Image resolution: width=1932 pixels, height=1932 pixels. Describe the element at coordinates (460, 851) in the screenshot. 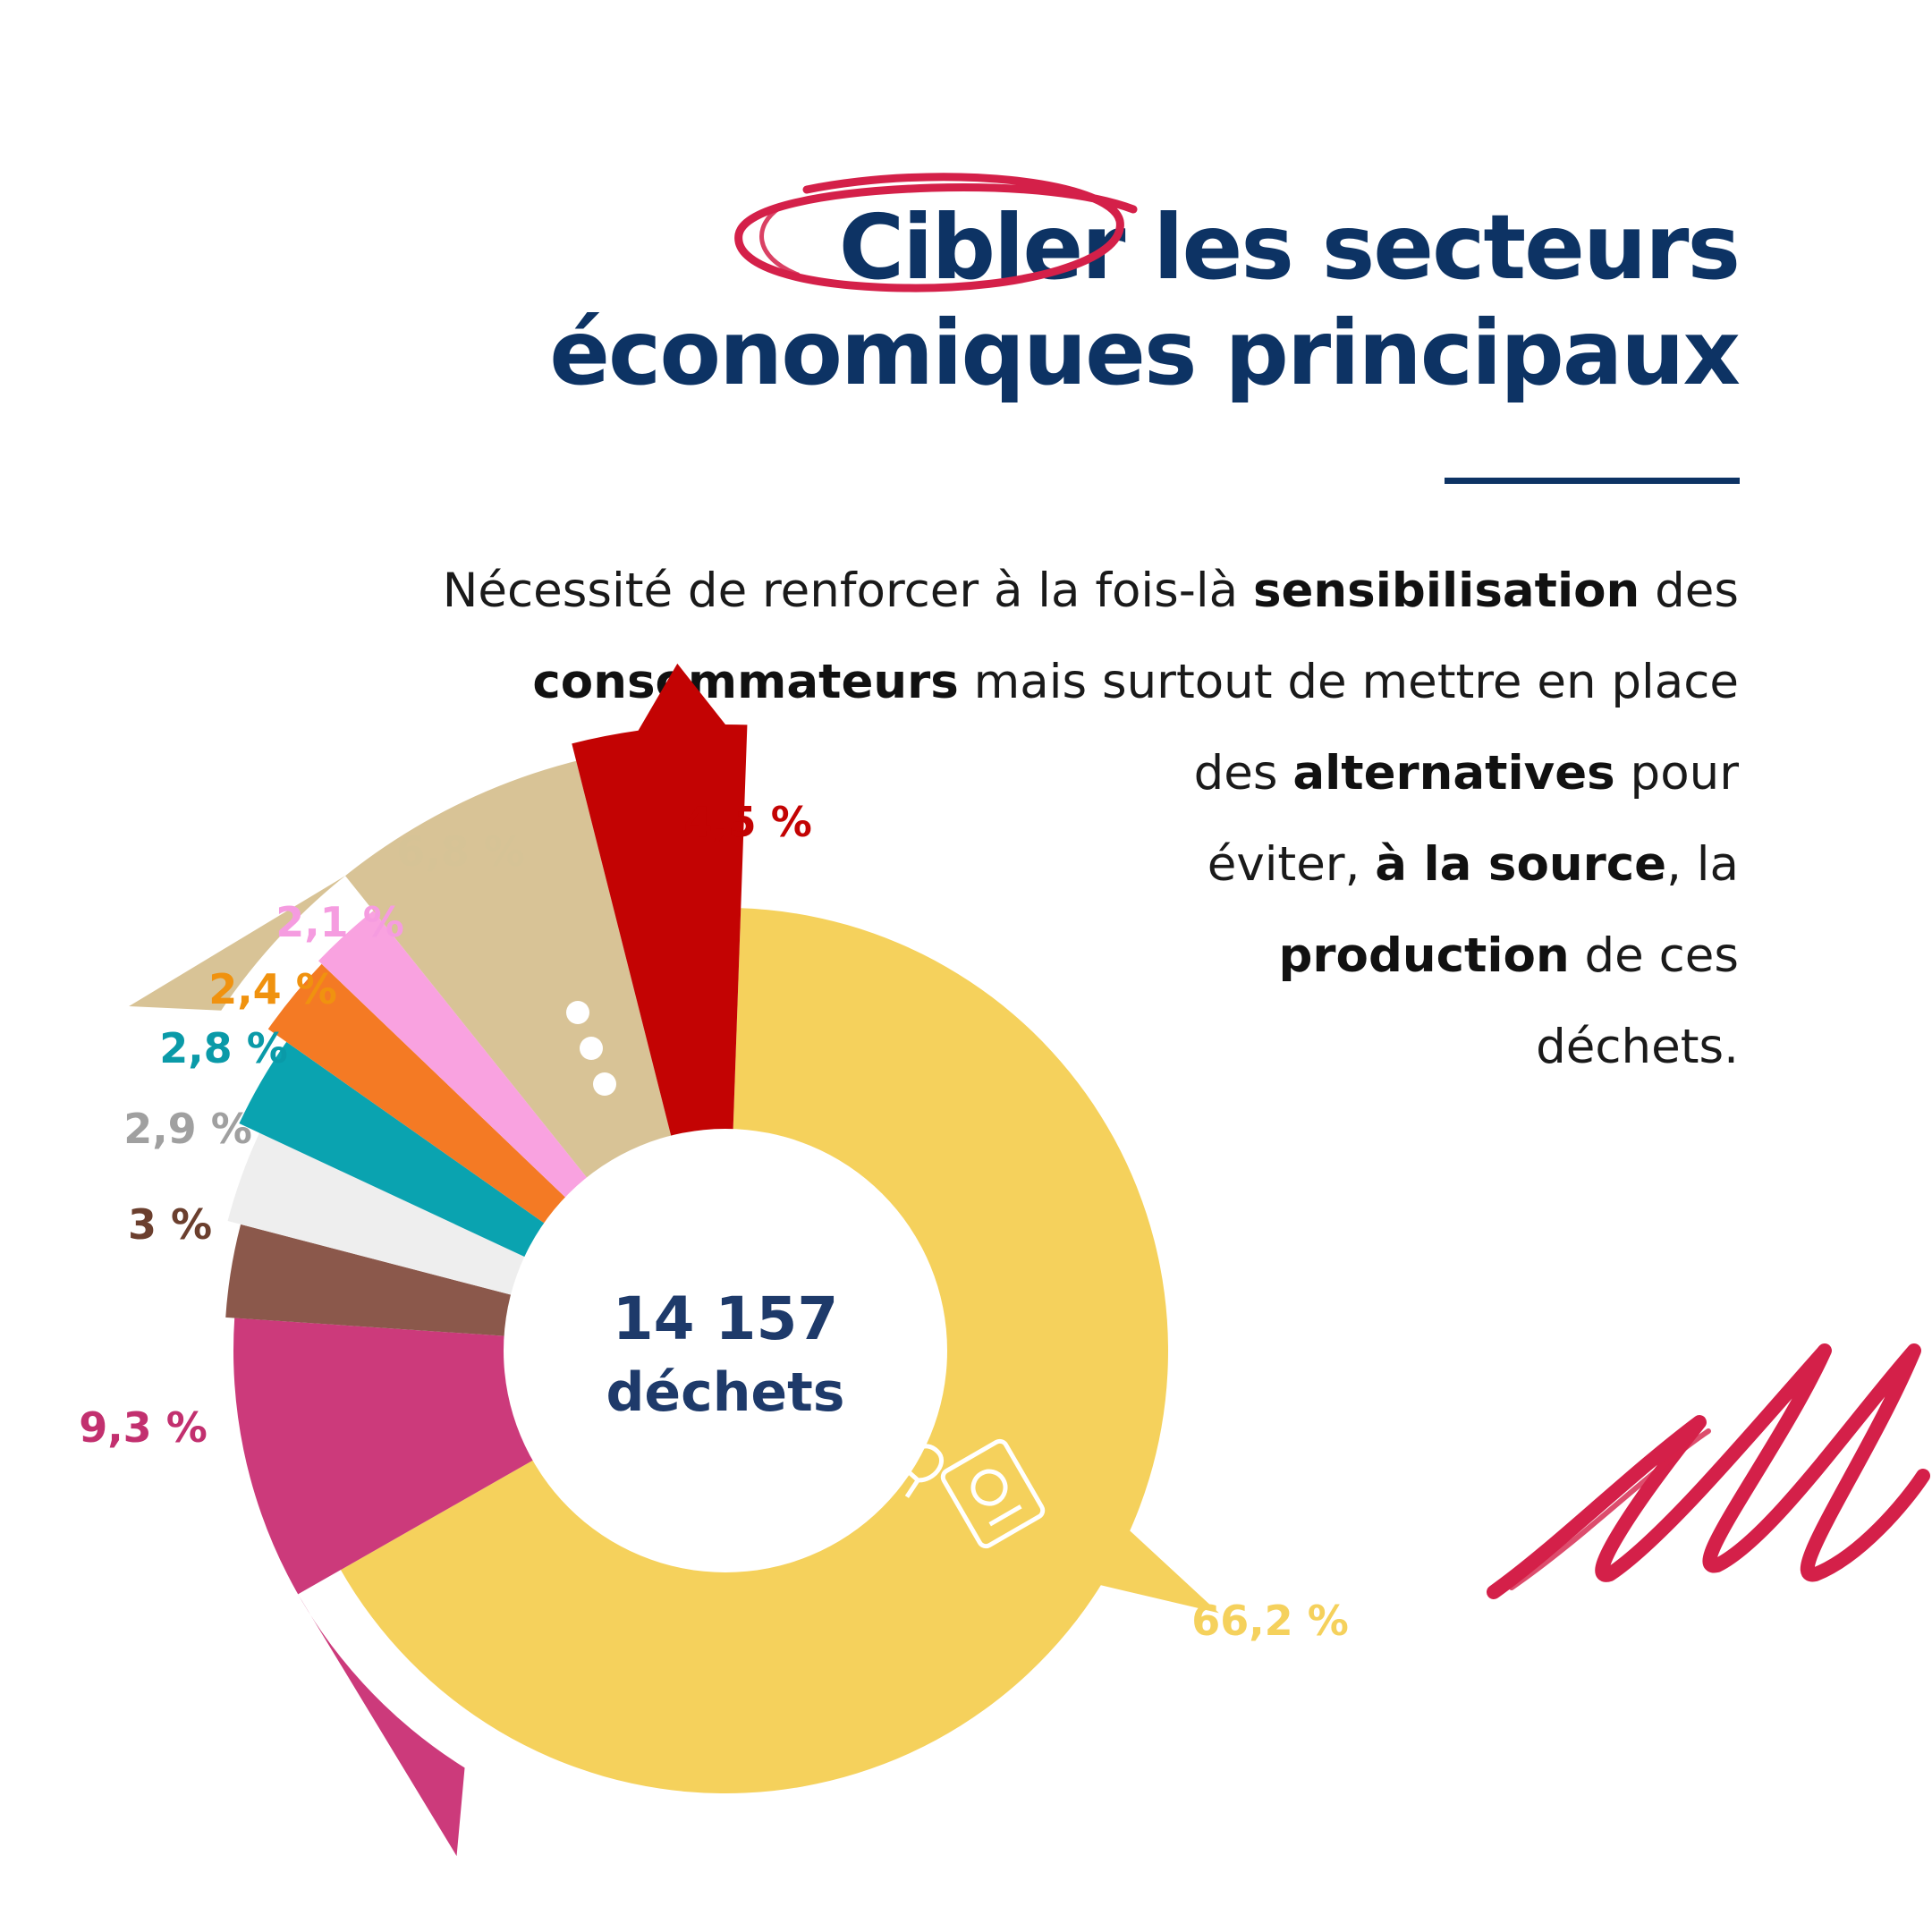

I see `slice-percent-label: 6,8 %` at that location.